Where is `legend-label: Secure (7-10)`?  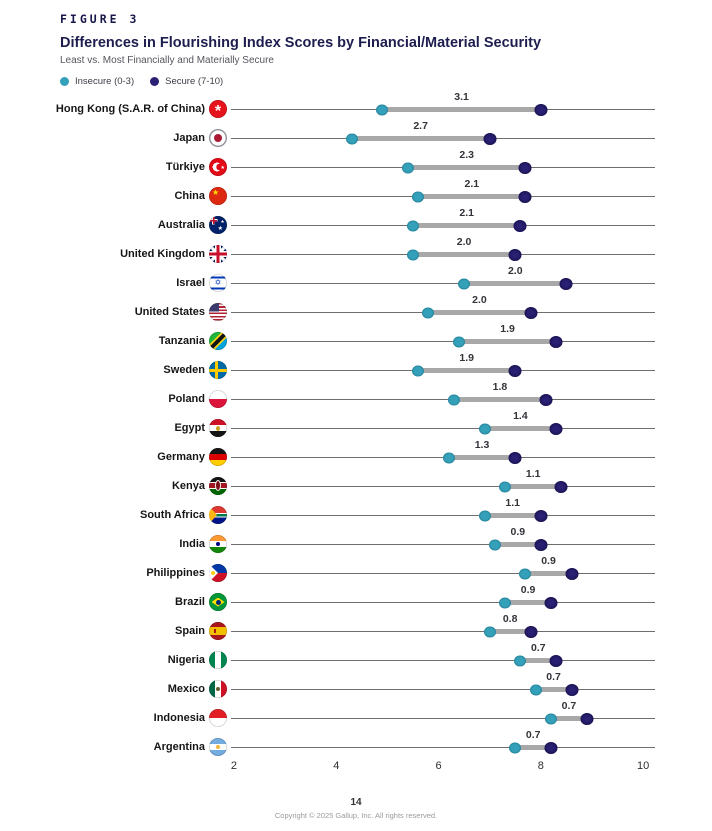 legend-label: Secure (7-10) is located at coordinates (194, 81).